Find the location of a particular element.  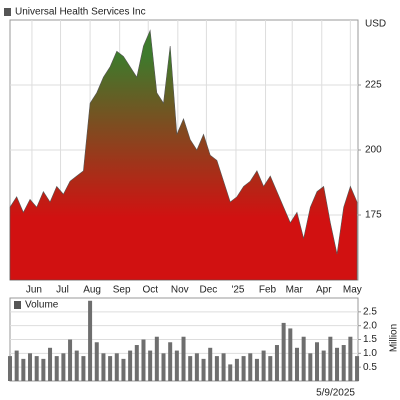

y-tick-label: 200 is located at coordinates (373, 150).